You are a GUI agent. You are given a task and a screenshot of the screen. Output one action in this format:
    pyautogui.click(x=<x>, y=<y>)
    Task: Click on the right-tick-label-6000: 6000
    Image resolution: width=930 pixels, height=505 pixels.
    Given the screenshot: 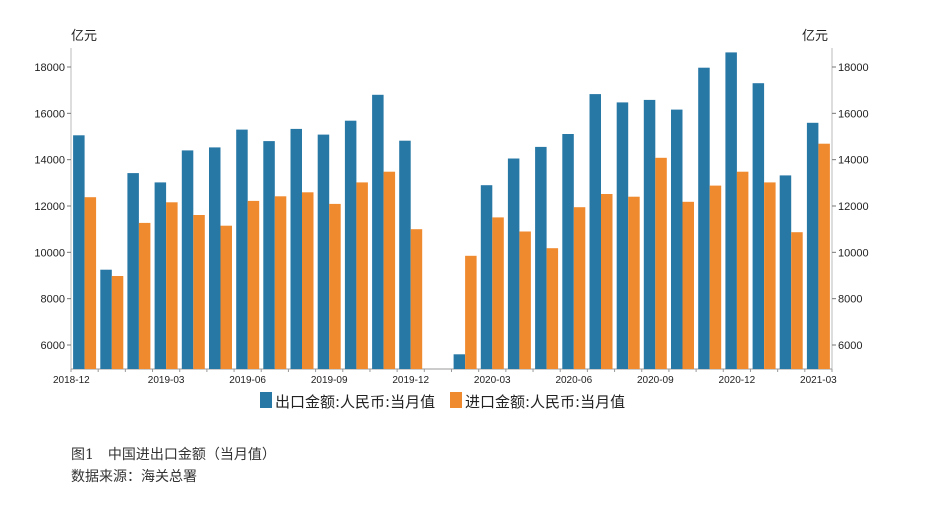 What is the action you would take?
    pyautogui.click(x=850, y=346)
    